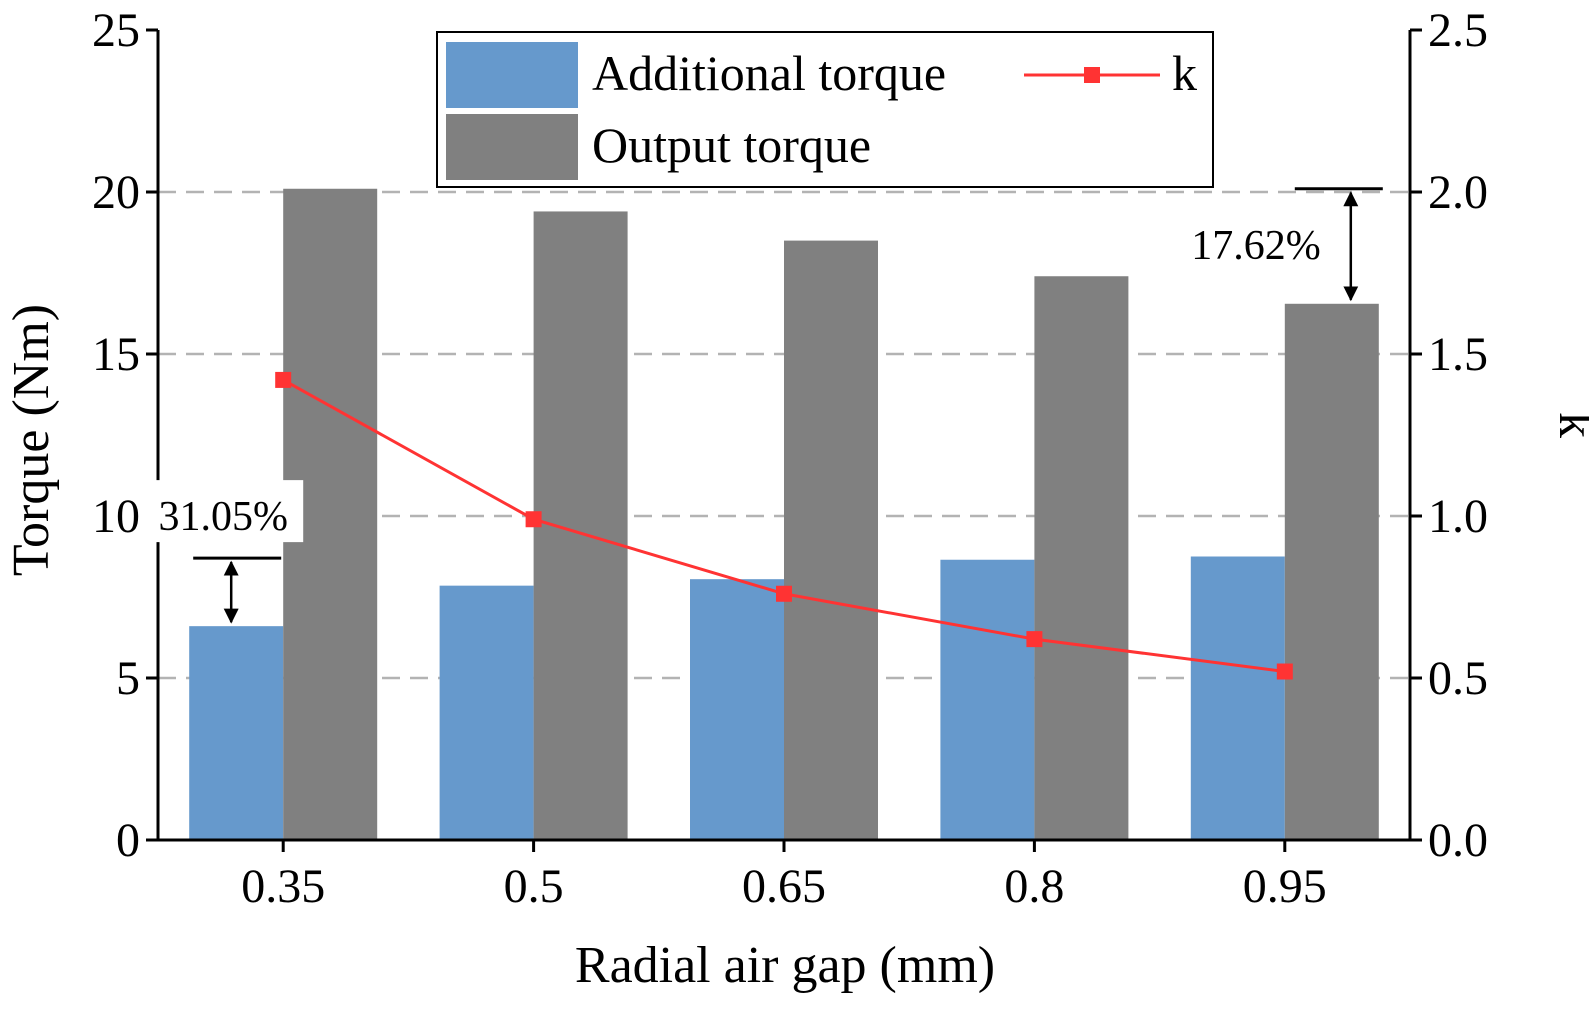  Describe the element at coordinates (31, 440) in the screenshot. I see `y-axis-title: Torque (Nm)` at that location.